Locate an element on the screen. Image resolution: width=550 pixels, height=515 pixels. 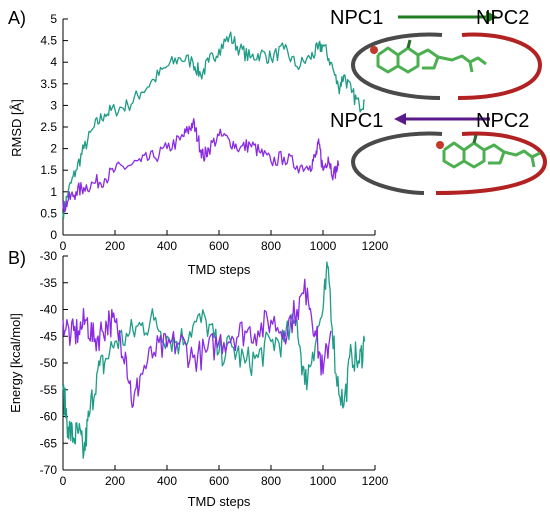
rmsd-x-tick-label: 800 is located at coordinates (271, 246).